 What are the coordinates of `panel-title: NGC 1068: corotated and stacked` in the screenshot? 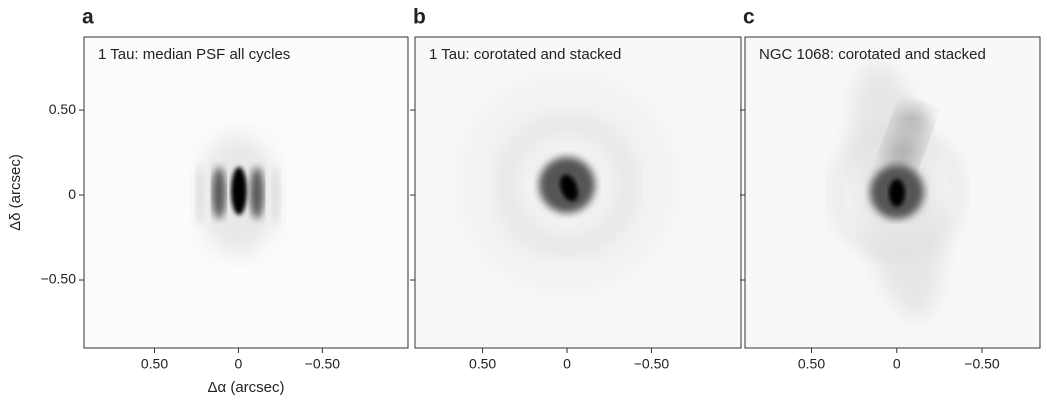 It's located at (872, 54).